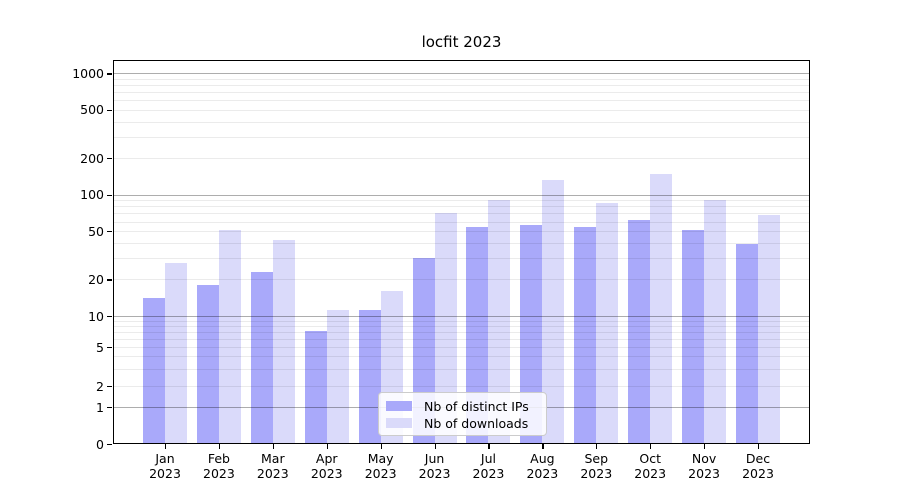 This screenshot has width=900, height=500. Describe the element at coordinates (488, 466) in the screenshot. I see `x-axis-tick-label: Jul 2023` at that location.